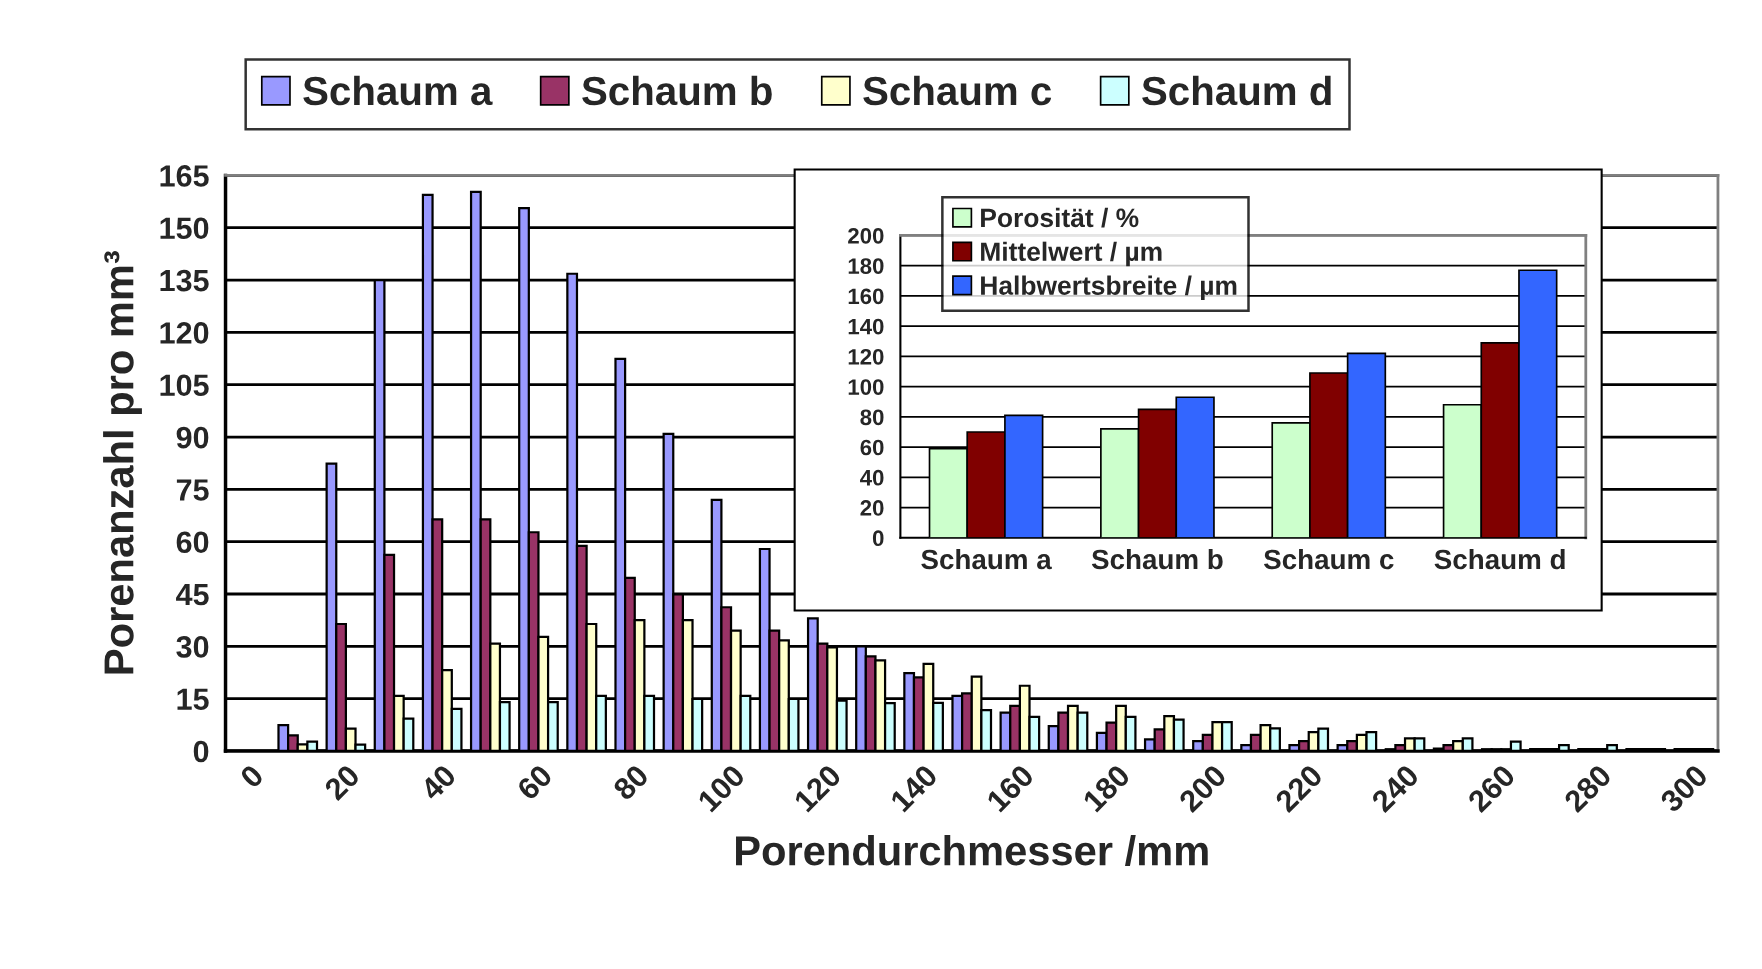 The height and width of the screenshot is (969, 1762). What do you see at coordinates (866, 387) in the screenshot?
I see `y-tick-label: 100` at bounding box center [866, 387].